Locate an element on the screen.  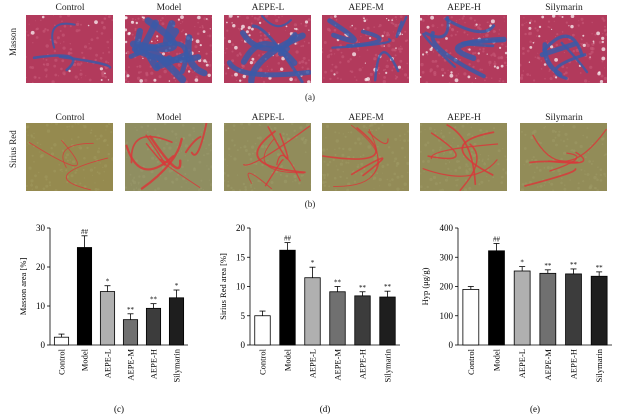
chart-e-y-axis-label: Hyp (μg/g) is located at coordinates (425, 286).